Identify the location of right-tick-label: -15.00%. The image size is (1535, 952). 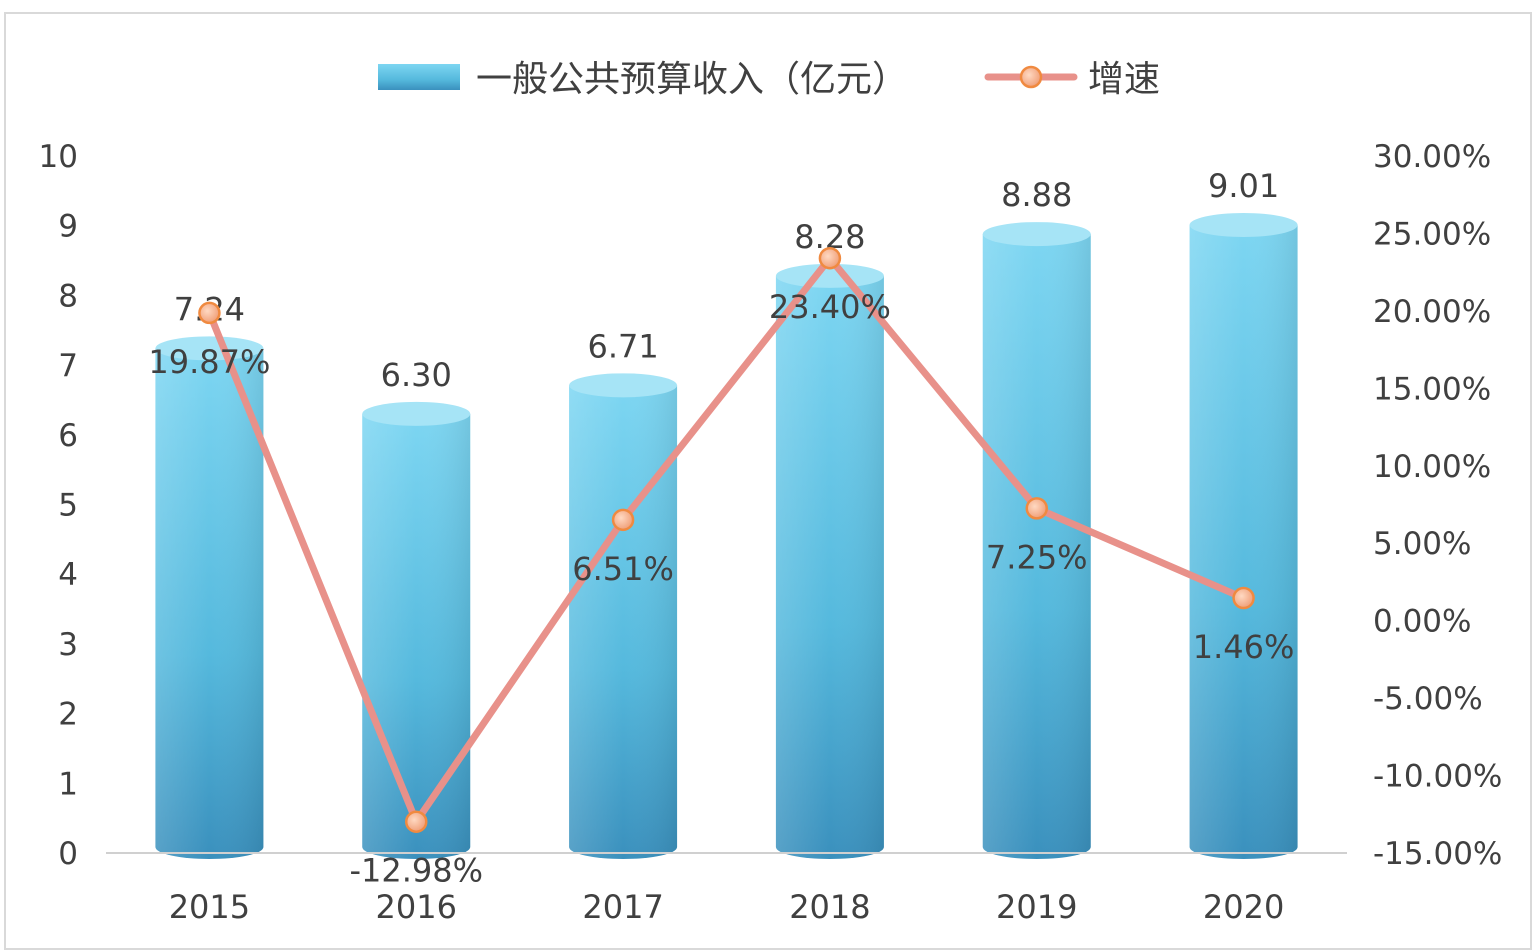
(1437, 854).